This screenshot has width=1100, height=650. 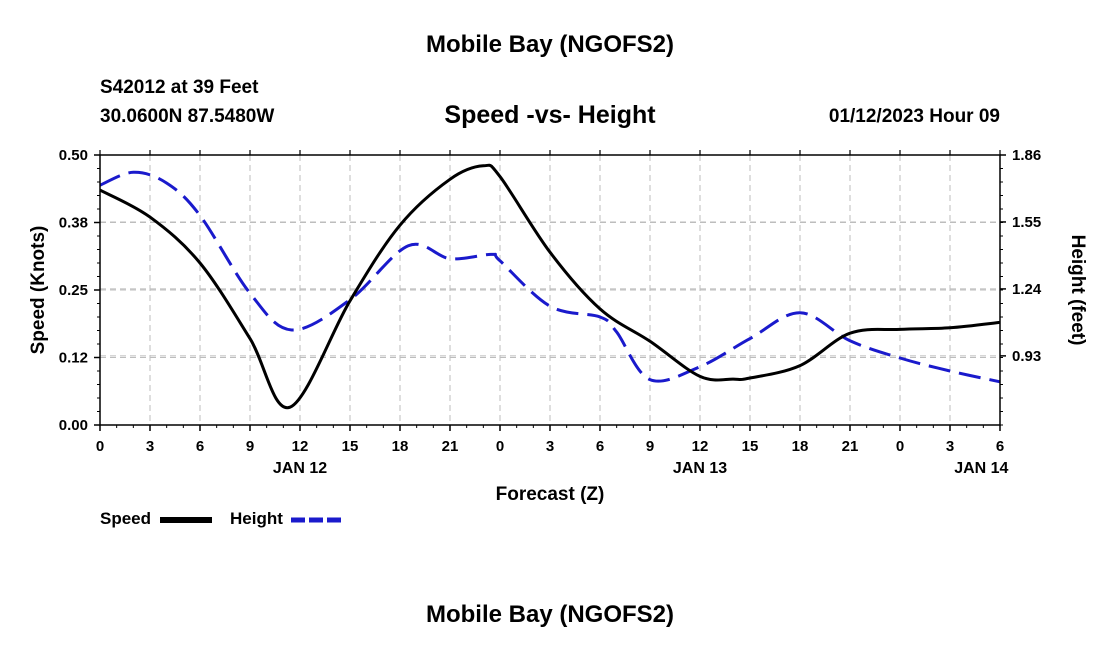 I want to click on date-label: JAN 13, so click(x=700, y=468).